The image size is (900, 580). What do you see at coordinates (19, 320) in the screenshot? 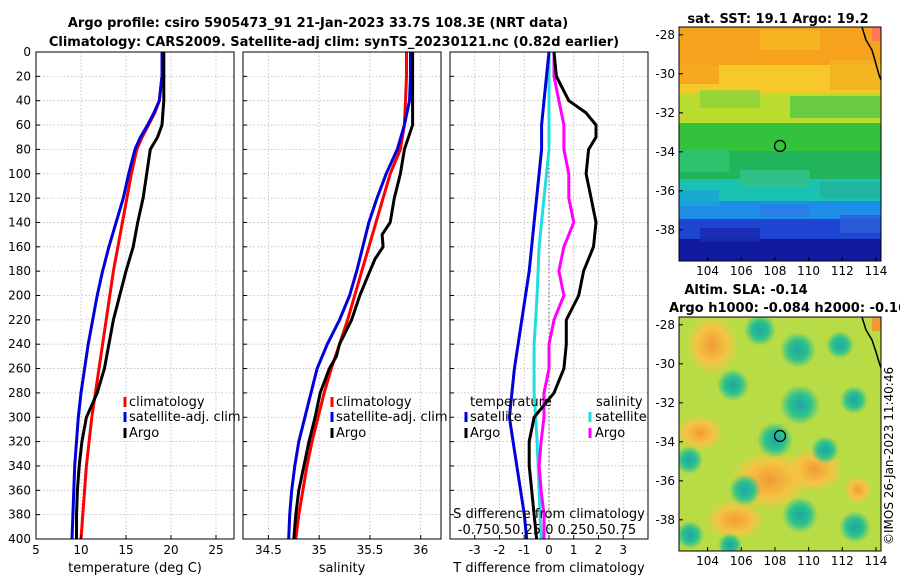
I see `y-tick-label: 220` at bounding box center [19, 320].